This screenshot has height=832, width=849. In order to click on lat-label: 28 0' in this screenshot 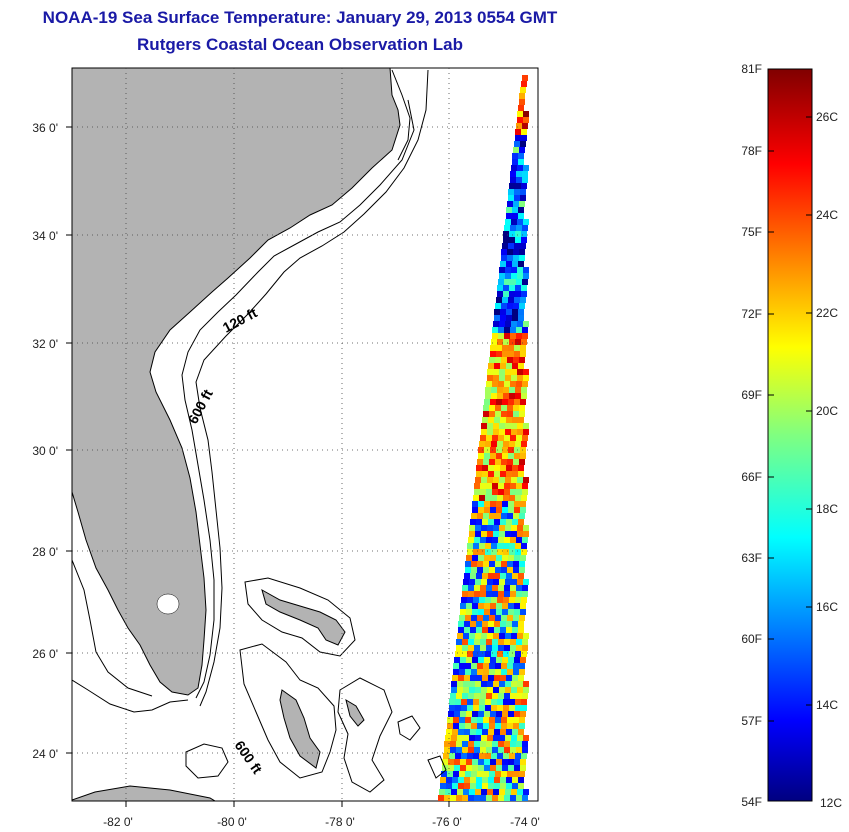, I will do `click(45, 552)`.